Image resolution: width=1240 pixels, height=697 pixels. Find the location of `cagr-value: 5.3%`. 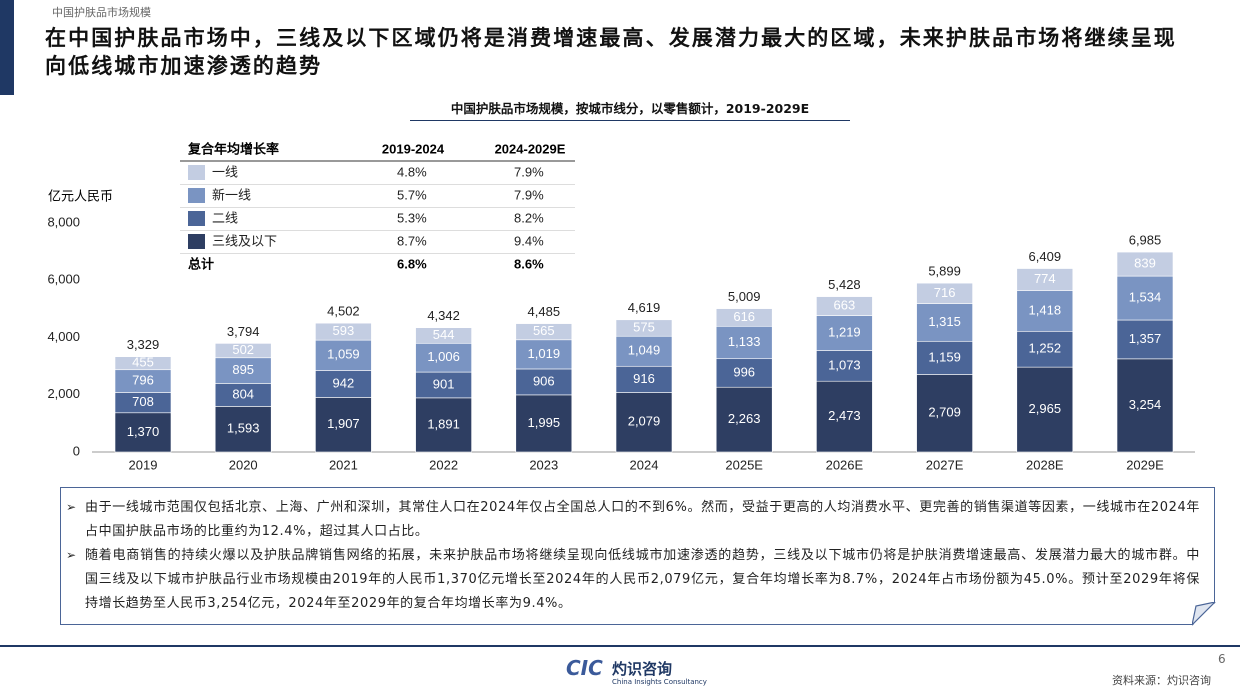

cagr-value: 5.3% is located at coordinates (412, 217).